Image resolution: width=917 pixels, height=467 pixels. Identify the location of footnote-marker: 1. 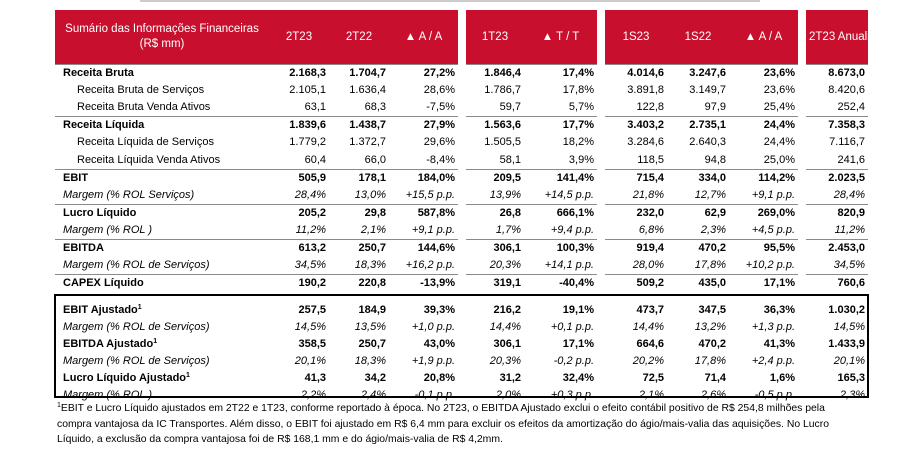
(59, 405).